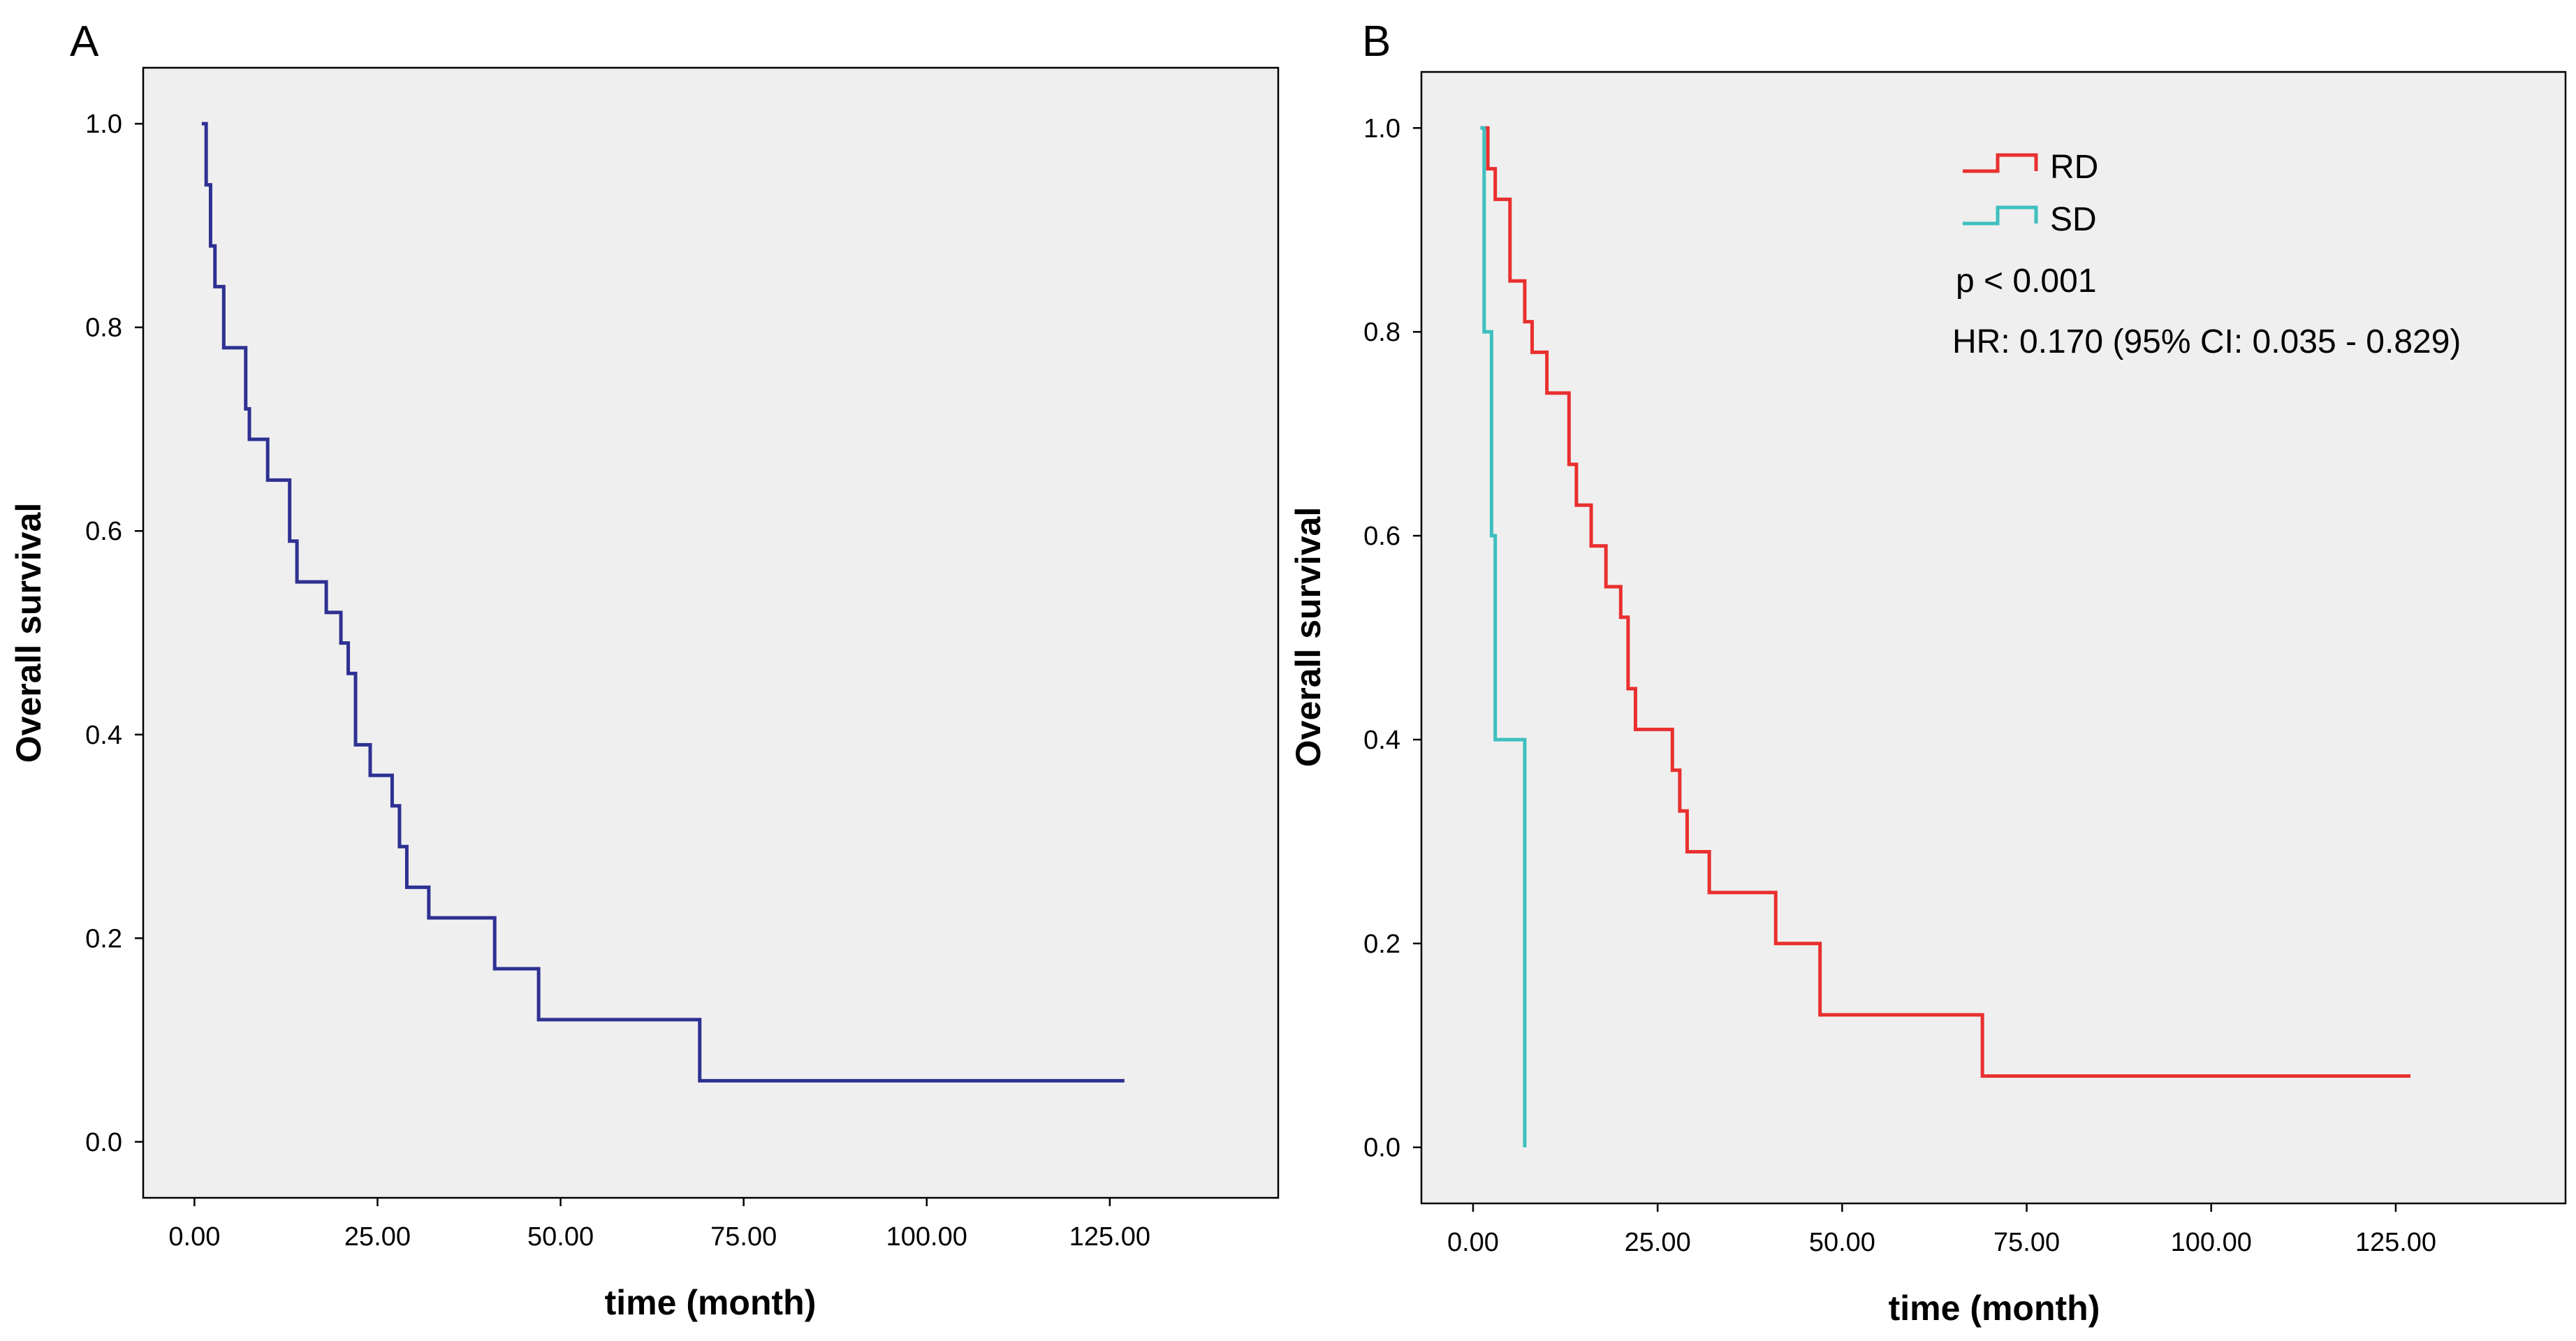 This screenshot has height=1341, width=2576. What do you see at coordinates (194, 1237) in the screenshot?
I see `panel-a-x-tick-label: 0.00` at bounding box center [194, 1237].